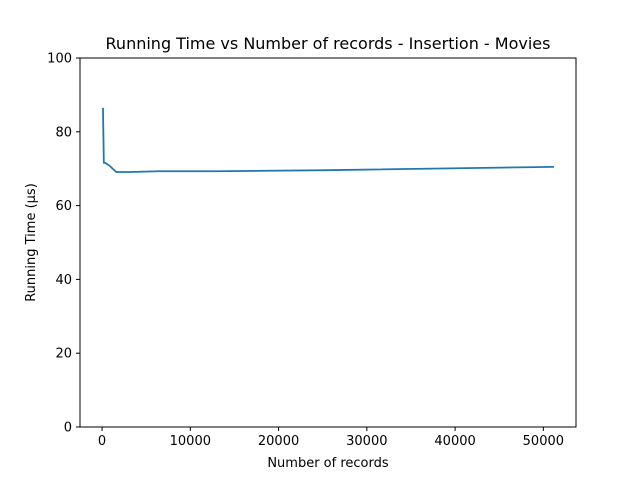 This screenshot has height=480, width=640. Describe the element at coordinates (31, 242) in the screenshot. I see `y-axis-label: Running Time (μs)` at that location.